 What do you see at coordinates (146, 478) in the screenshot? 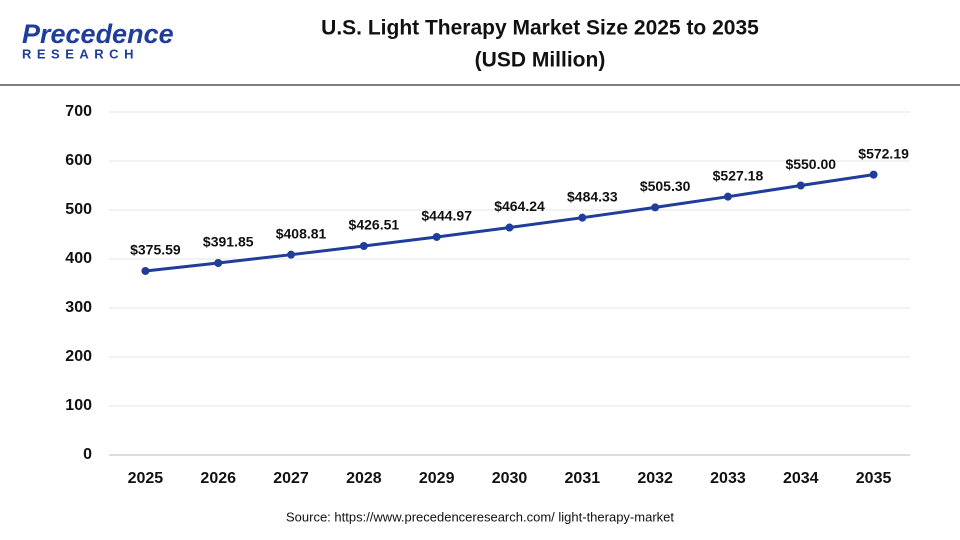
I see `x-tick-label: 2025` at bounding box center [146, 478].